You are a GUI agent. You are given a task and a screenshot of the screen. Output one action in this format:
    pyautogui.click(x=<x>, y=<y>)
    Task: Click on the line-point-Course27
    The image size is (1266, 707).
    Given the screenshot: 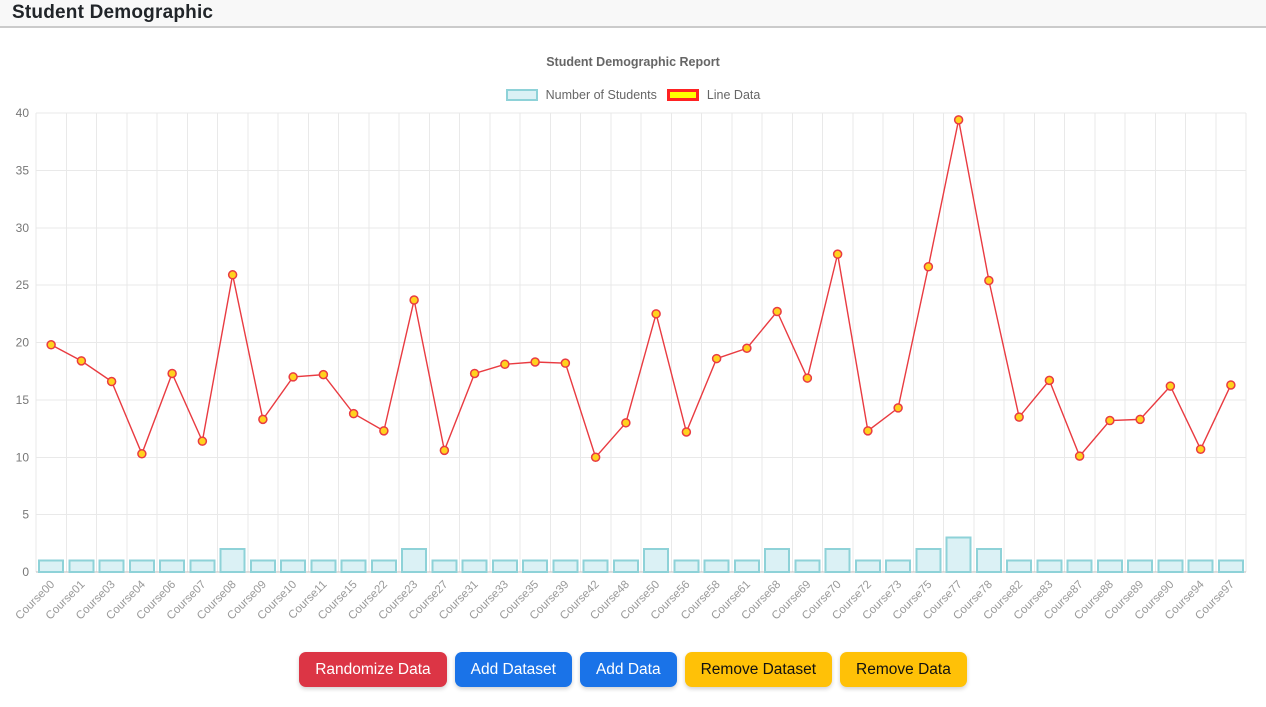 What is the action you would take?
    pyautogui.click(x=444, y=450)
    